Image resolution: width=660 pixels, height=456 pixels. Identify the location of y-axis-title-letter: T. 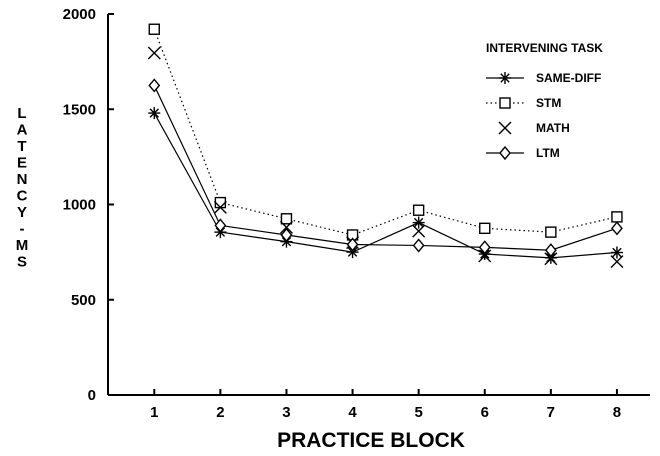
(21, 146).